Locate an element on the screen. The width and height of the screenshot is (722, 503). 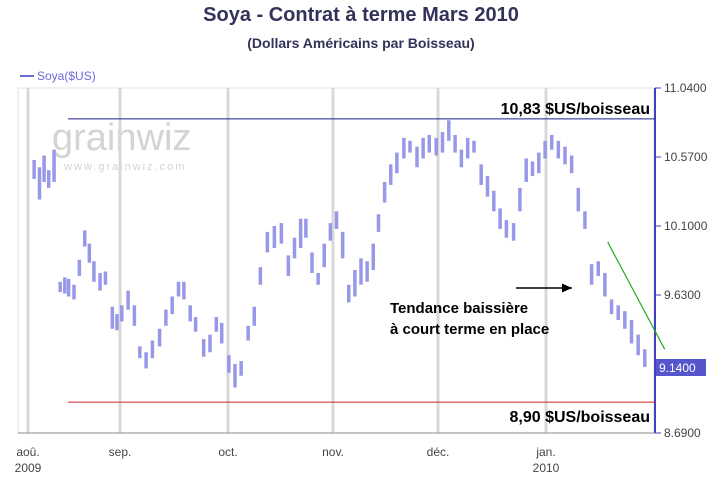
annotation-arrowhead is located at coordinates (567, 288).